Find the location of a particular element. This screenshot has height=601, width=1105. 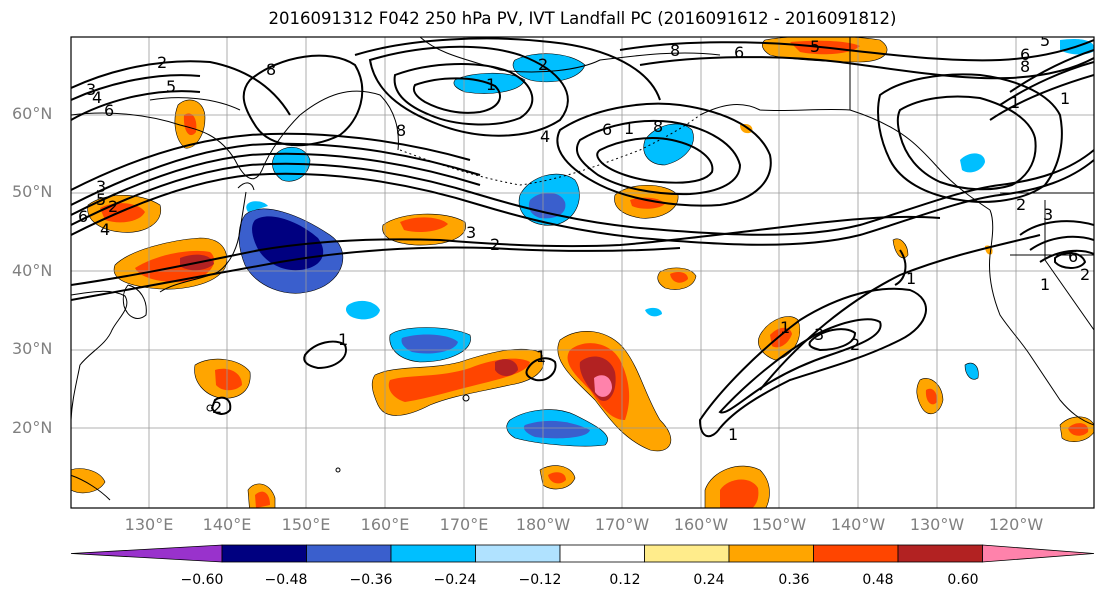

lon-label: 150°E is located at coordinates (306, 524).